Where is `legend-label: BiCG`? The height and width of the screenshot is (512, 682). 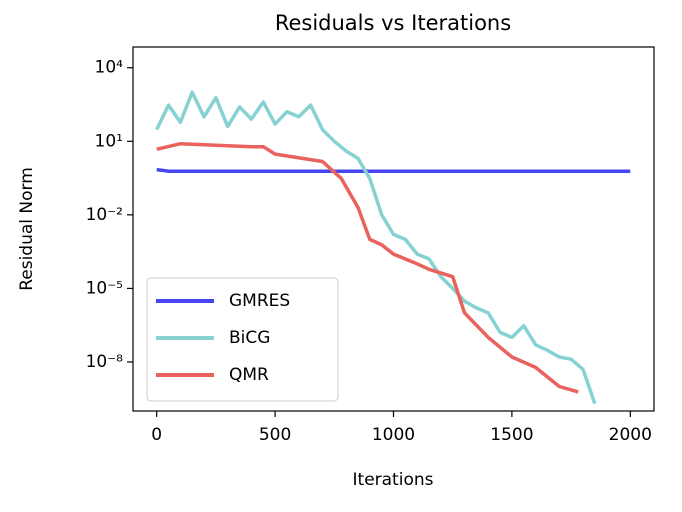 legend-label: BiCG is located at coordinates (249, 338).